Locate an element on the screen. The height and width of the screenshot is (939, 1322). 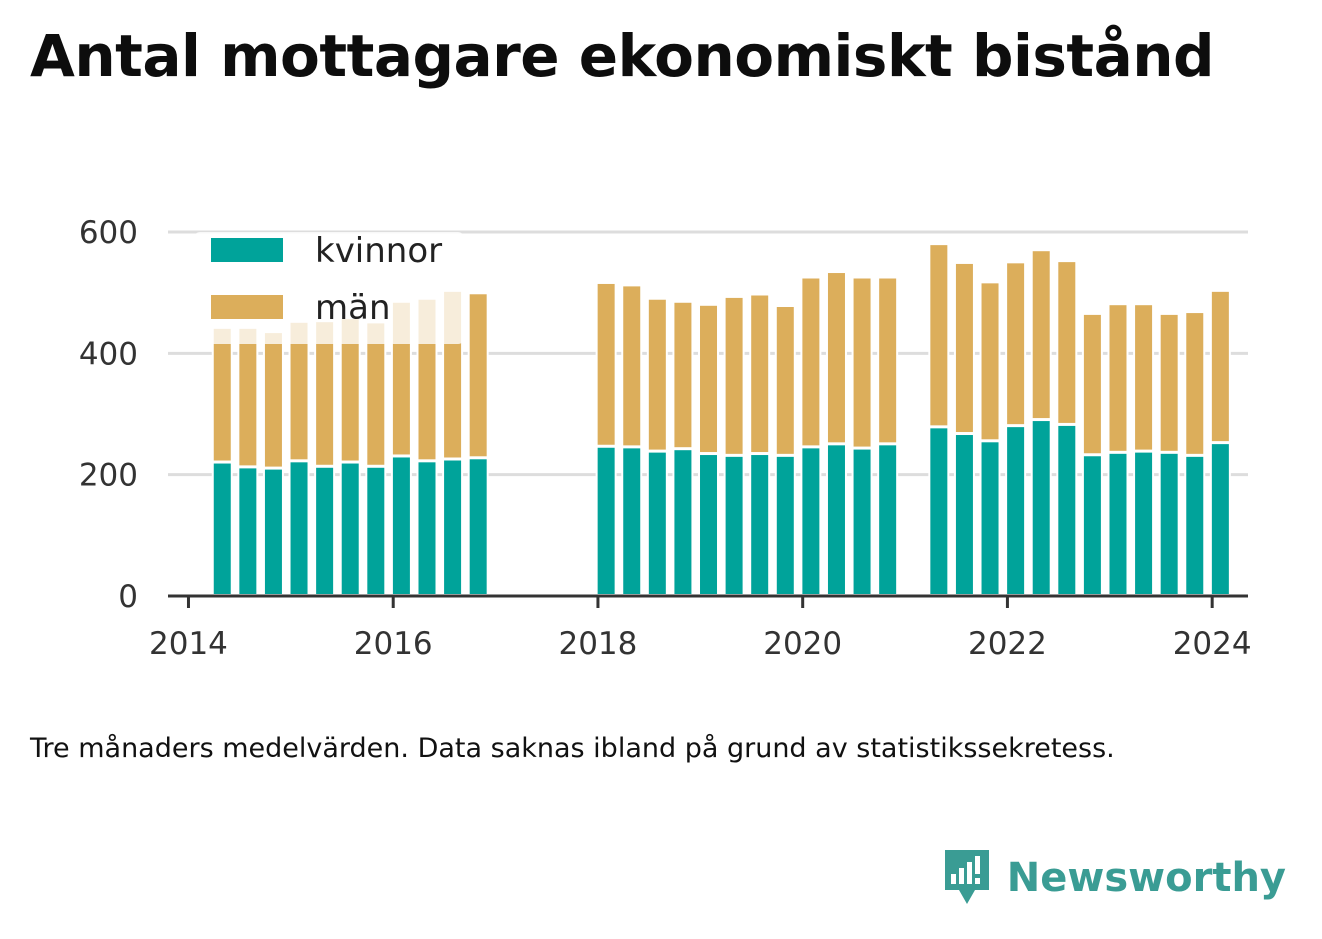
bar-män-27 is located at coordinates (1041, 335).